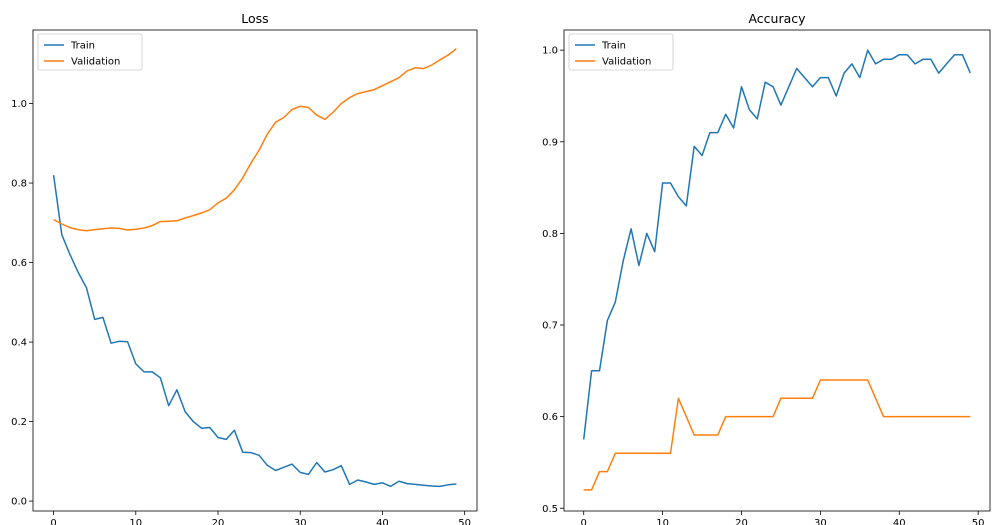  Describe the element at coordinates (777, 18) in the screenshot. I see `chart-title: Accuracy` at that location.